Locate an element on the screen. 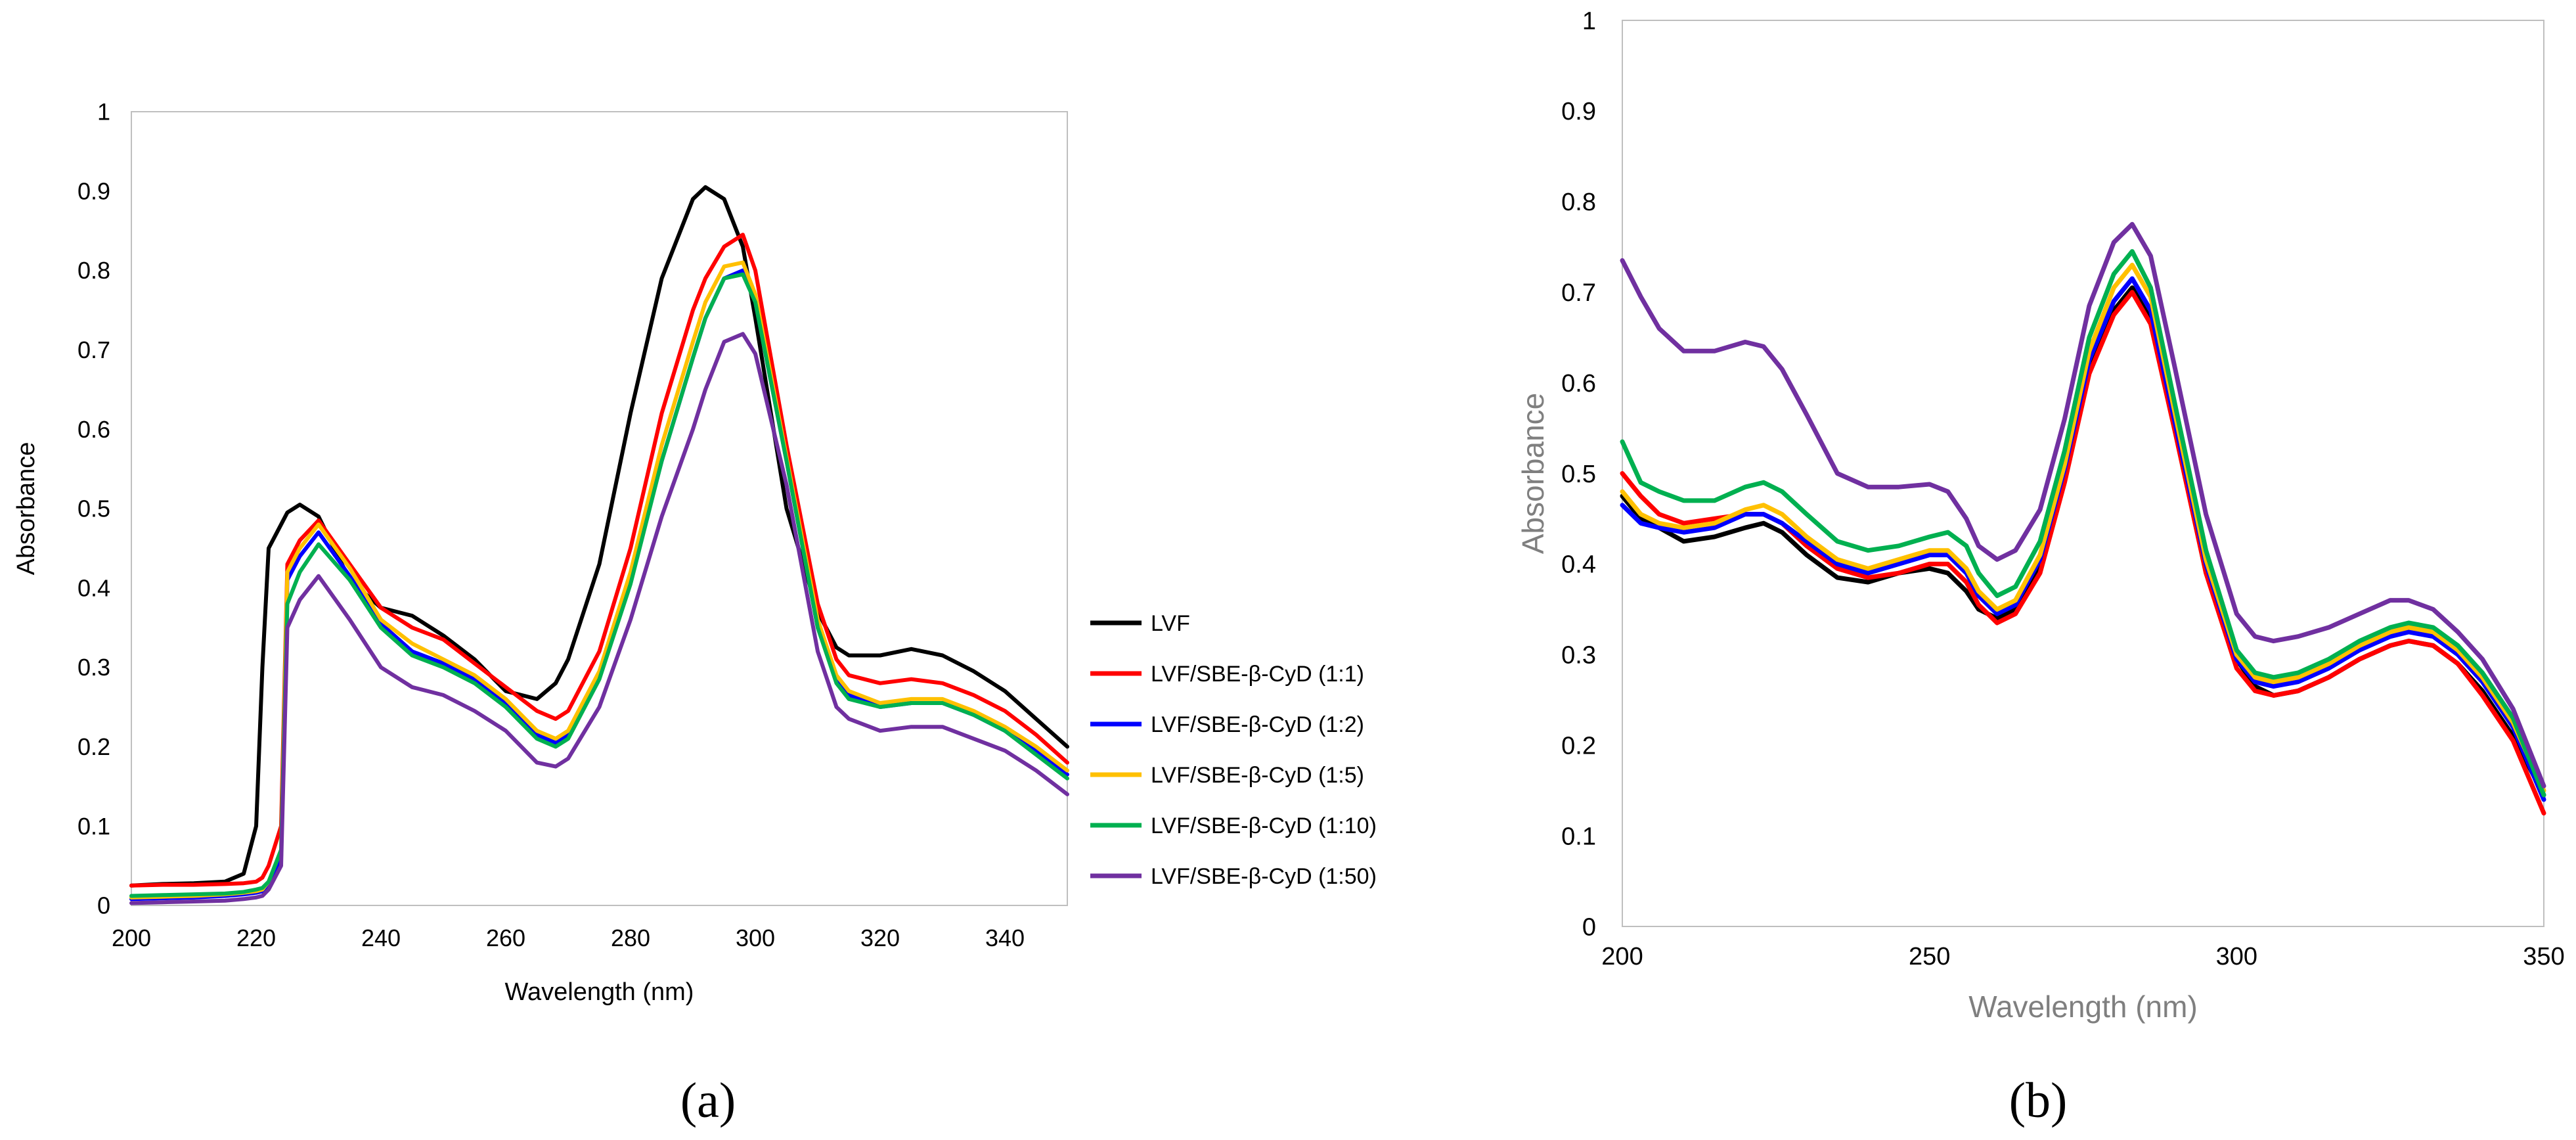  legend-label: LVF/SBE-β-CyD (1:10) is located at coordinates (1264, 825).